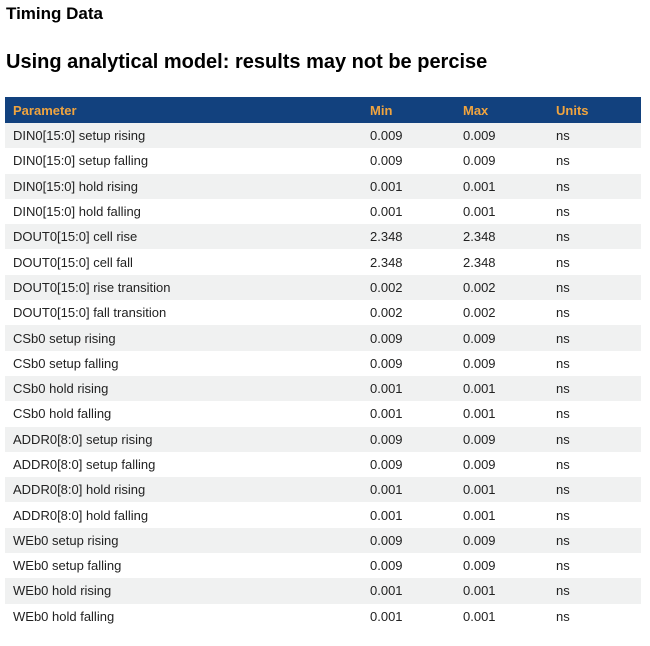 This screenshot has width=650, height=646. Describe the element at coordinates (323, 161) in the screenshot. I see `table-row: DIN0[15:0] setup falling 0.009 0.009 ns` at that location.